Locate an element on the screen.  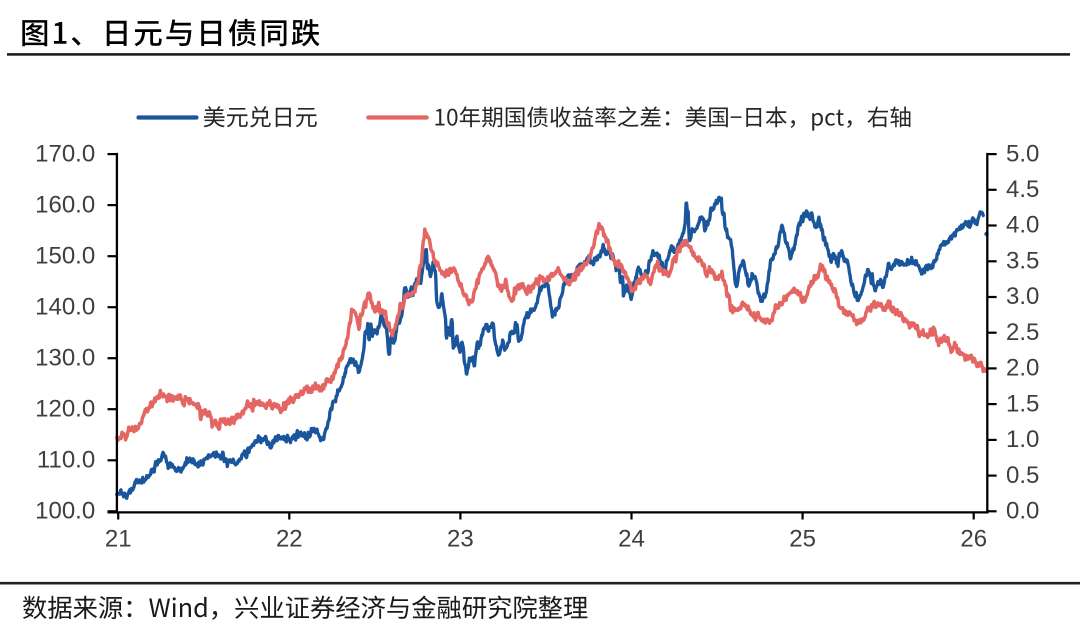
svg-text: 3.0 is located at coordinates (1022, 296).